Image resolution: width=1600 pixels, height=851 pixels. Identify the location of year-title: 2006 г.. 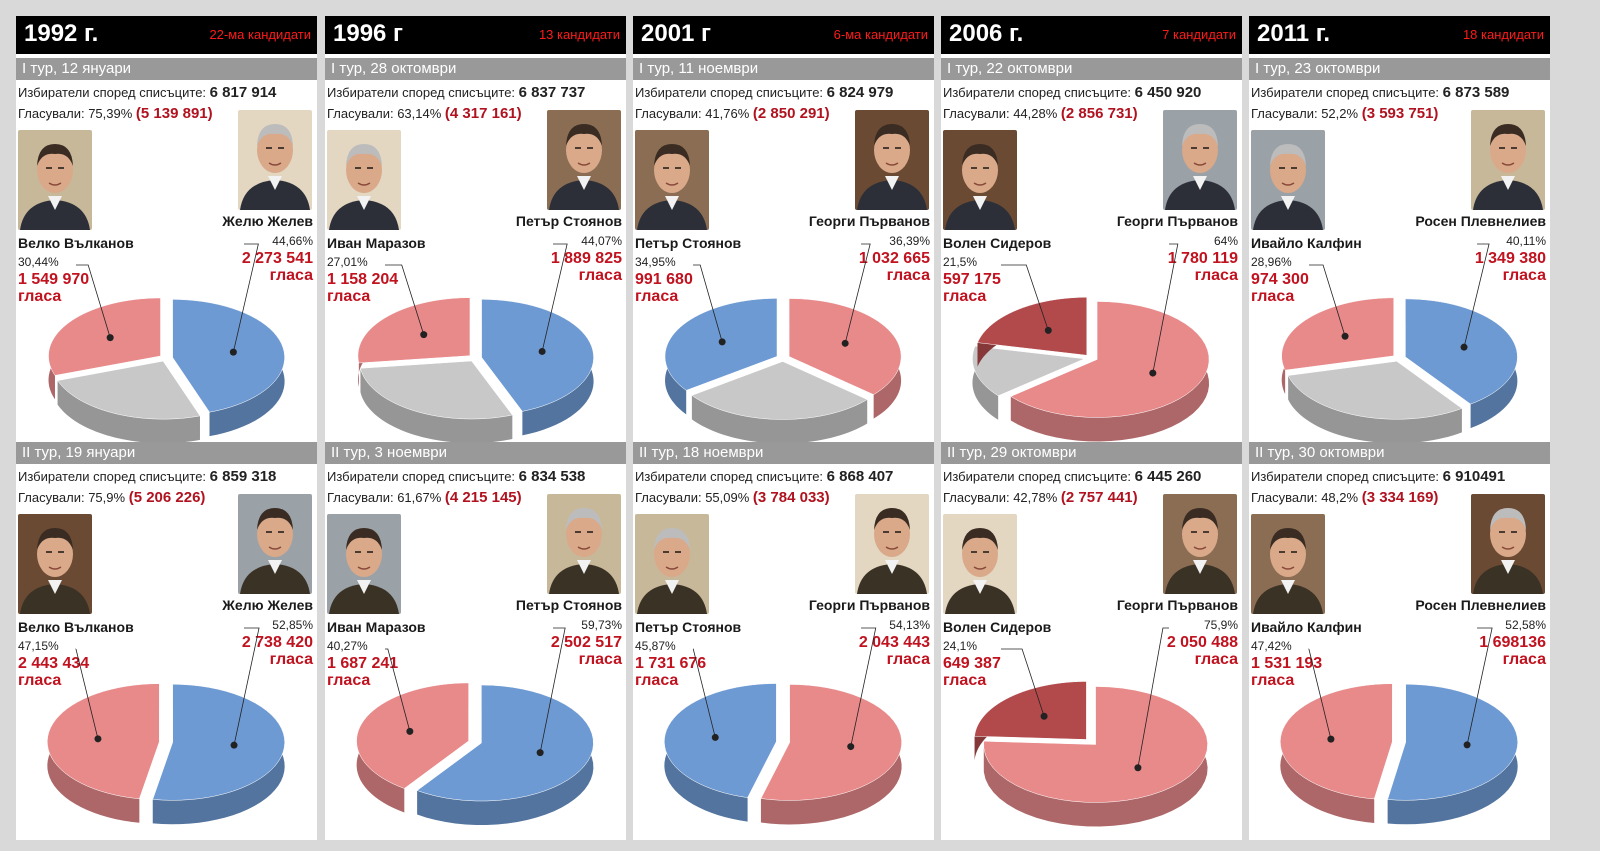
(986, 33).